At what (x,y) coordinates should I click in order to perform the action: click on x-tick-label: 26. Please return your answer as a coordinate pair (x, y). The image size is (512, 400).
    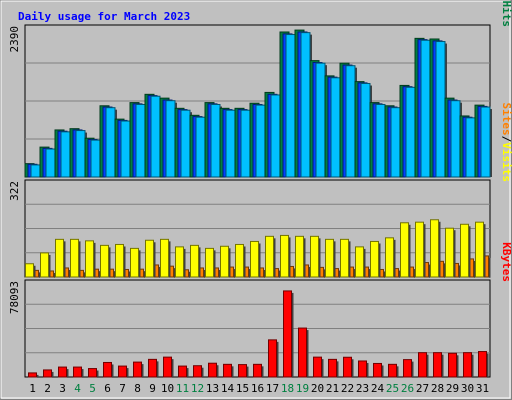
    Looking at the image, I should click on (407, 388).